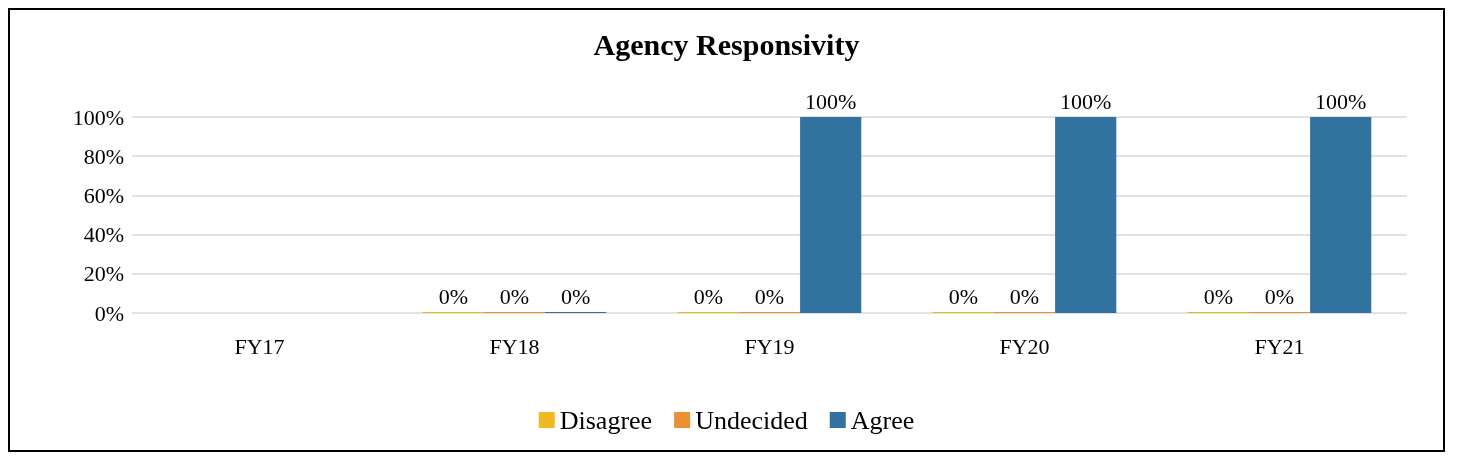 The width and height of the screenshot is (1457, 464). Describe the element at coordinates (882, 420) in the screenshot. I see `legend-label: Agree` at that location.